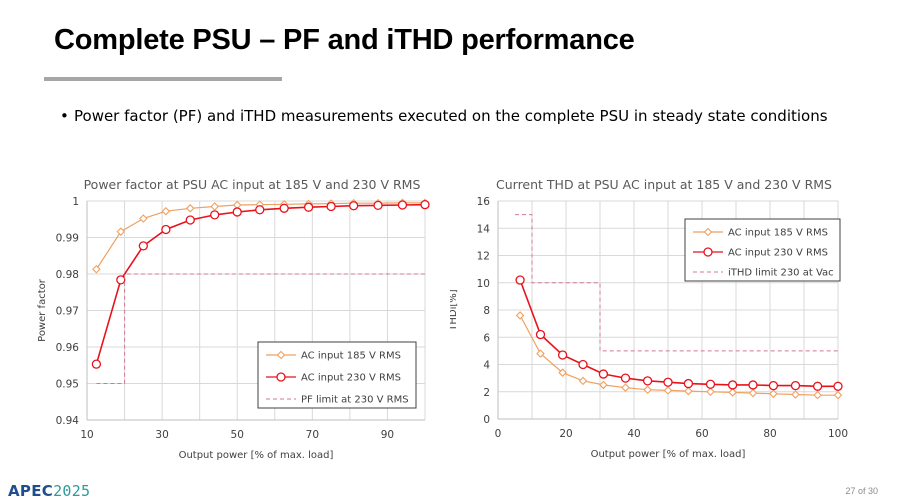 Image resolution: width=900 pixels, height=500 pixels. I want to click on legend-entry: AC input 230 V RMS, so click(778, 253).